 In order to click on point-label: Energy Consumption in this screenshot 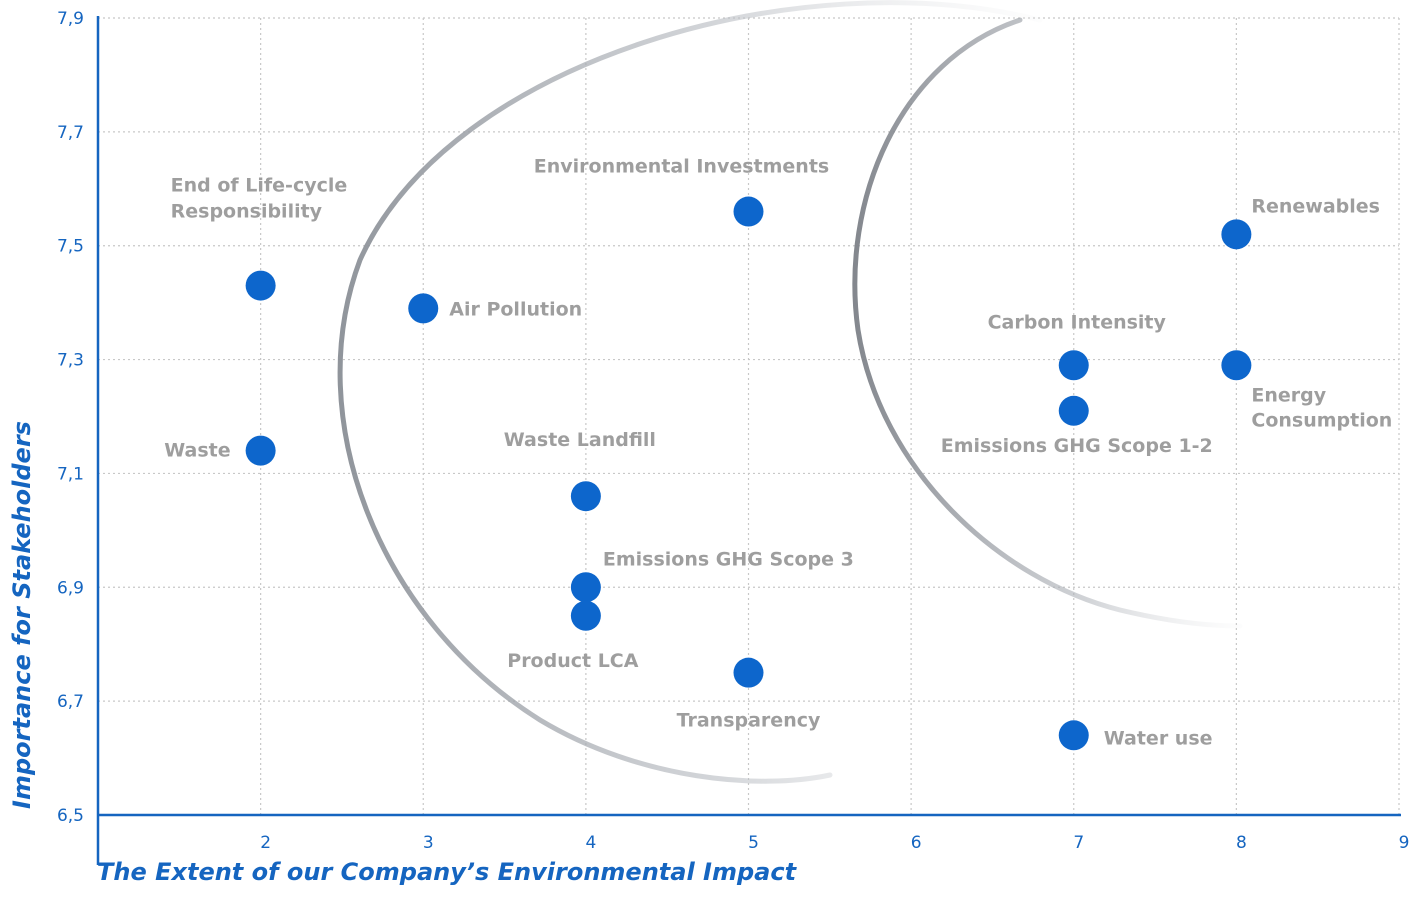, I will do `click(1321, 407)`.